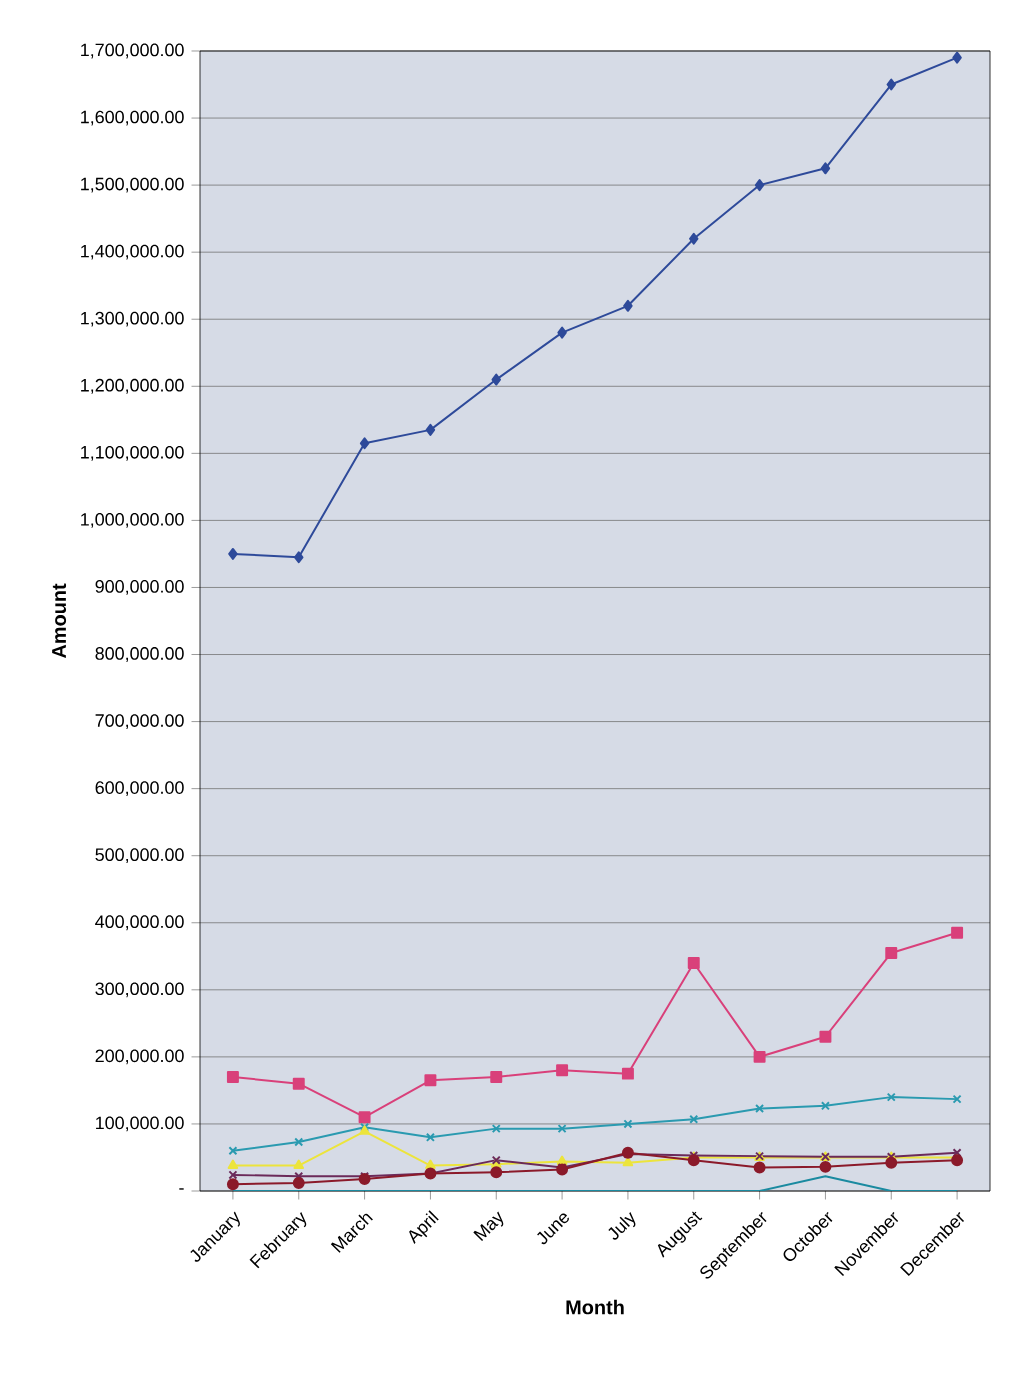  I want to click on y-tick-label: 900,000.00, so click(139, 587).